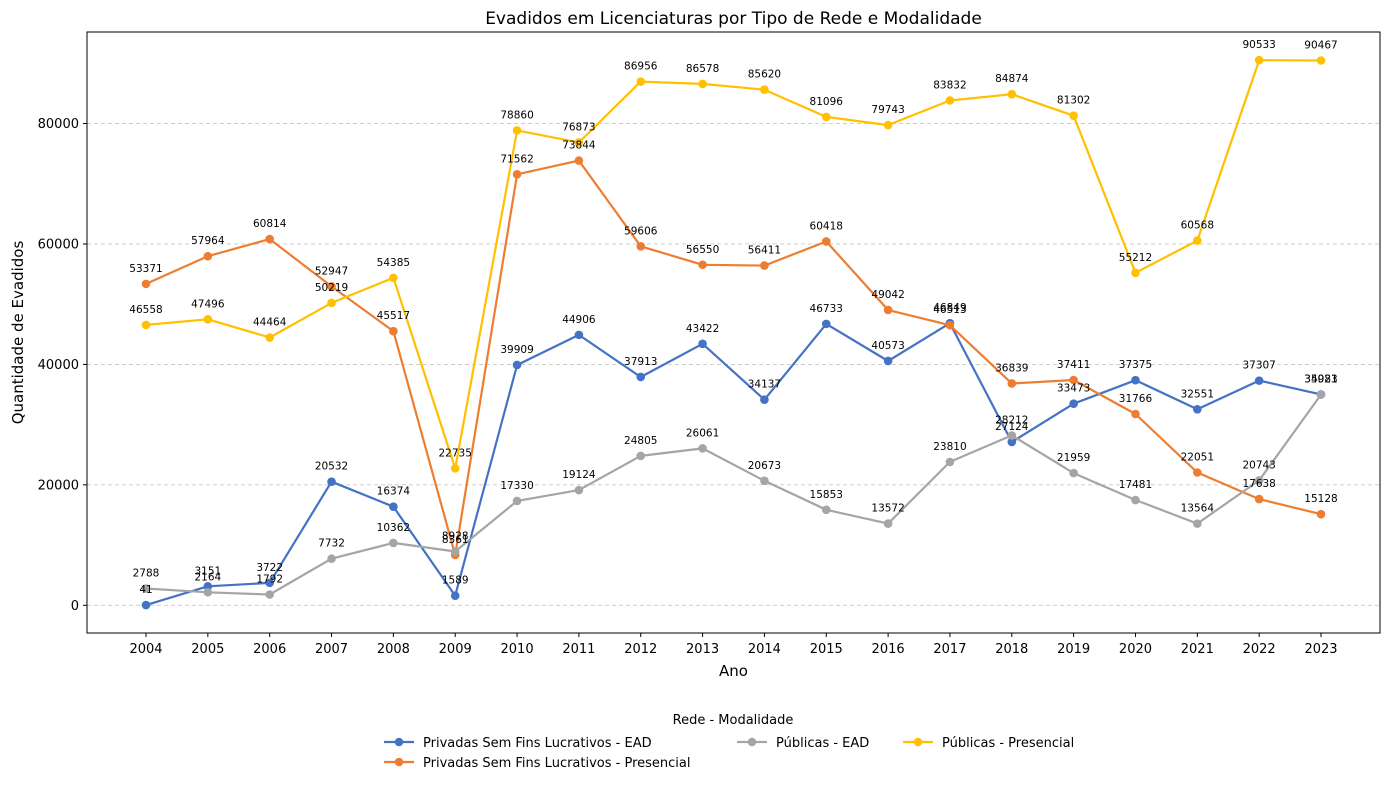 The width and height of the screenshot is (1389, 785). I want to click on legend-entry-label: Públicas - EAD, so click(822, 743).